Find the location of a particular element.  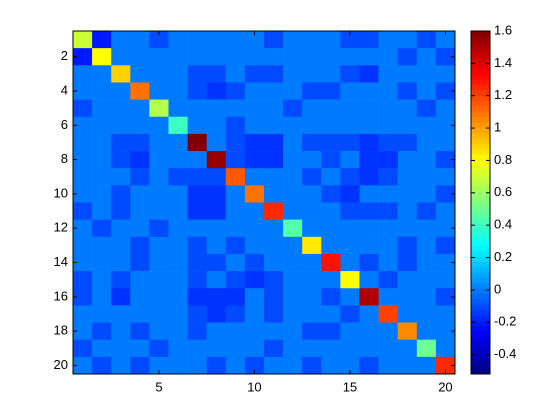

y-tick-label: 10 is located at coordinates (61, 192).